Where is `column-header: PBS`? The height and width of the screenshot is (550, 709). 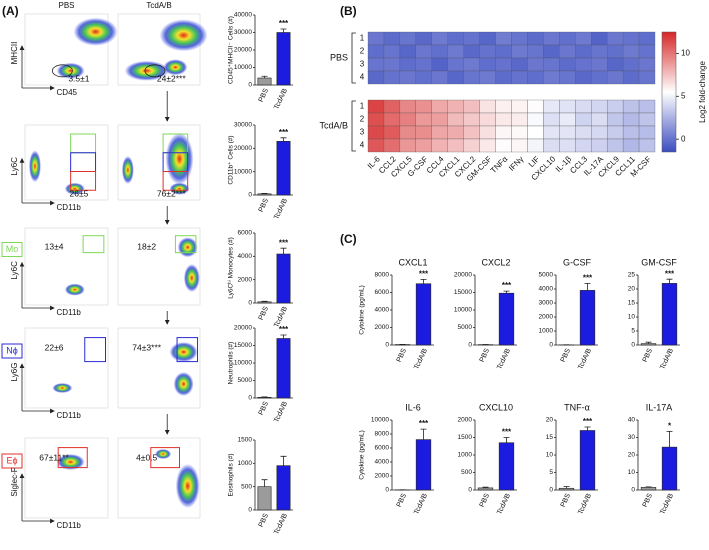 column-header: PBS is located at coordinates (66, 5).